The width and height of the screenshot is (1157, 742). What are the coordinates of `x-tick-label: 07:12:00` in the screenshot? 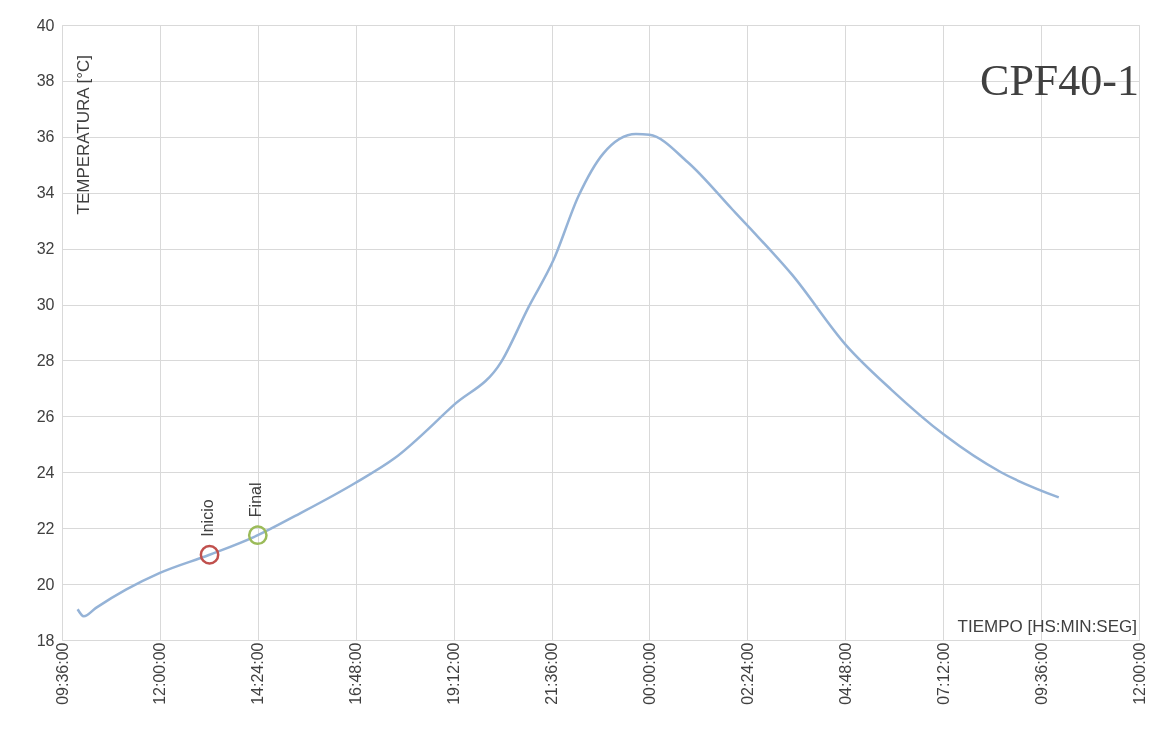 It's located at (943, 673).